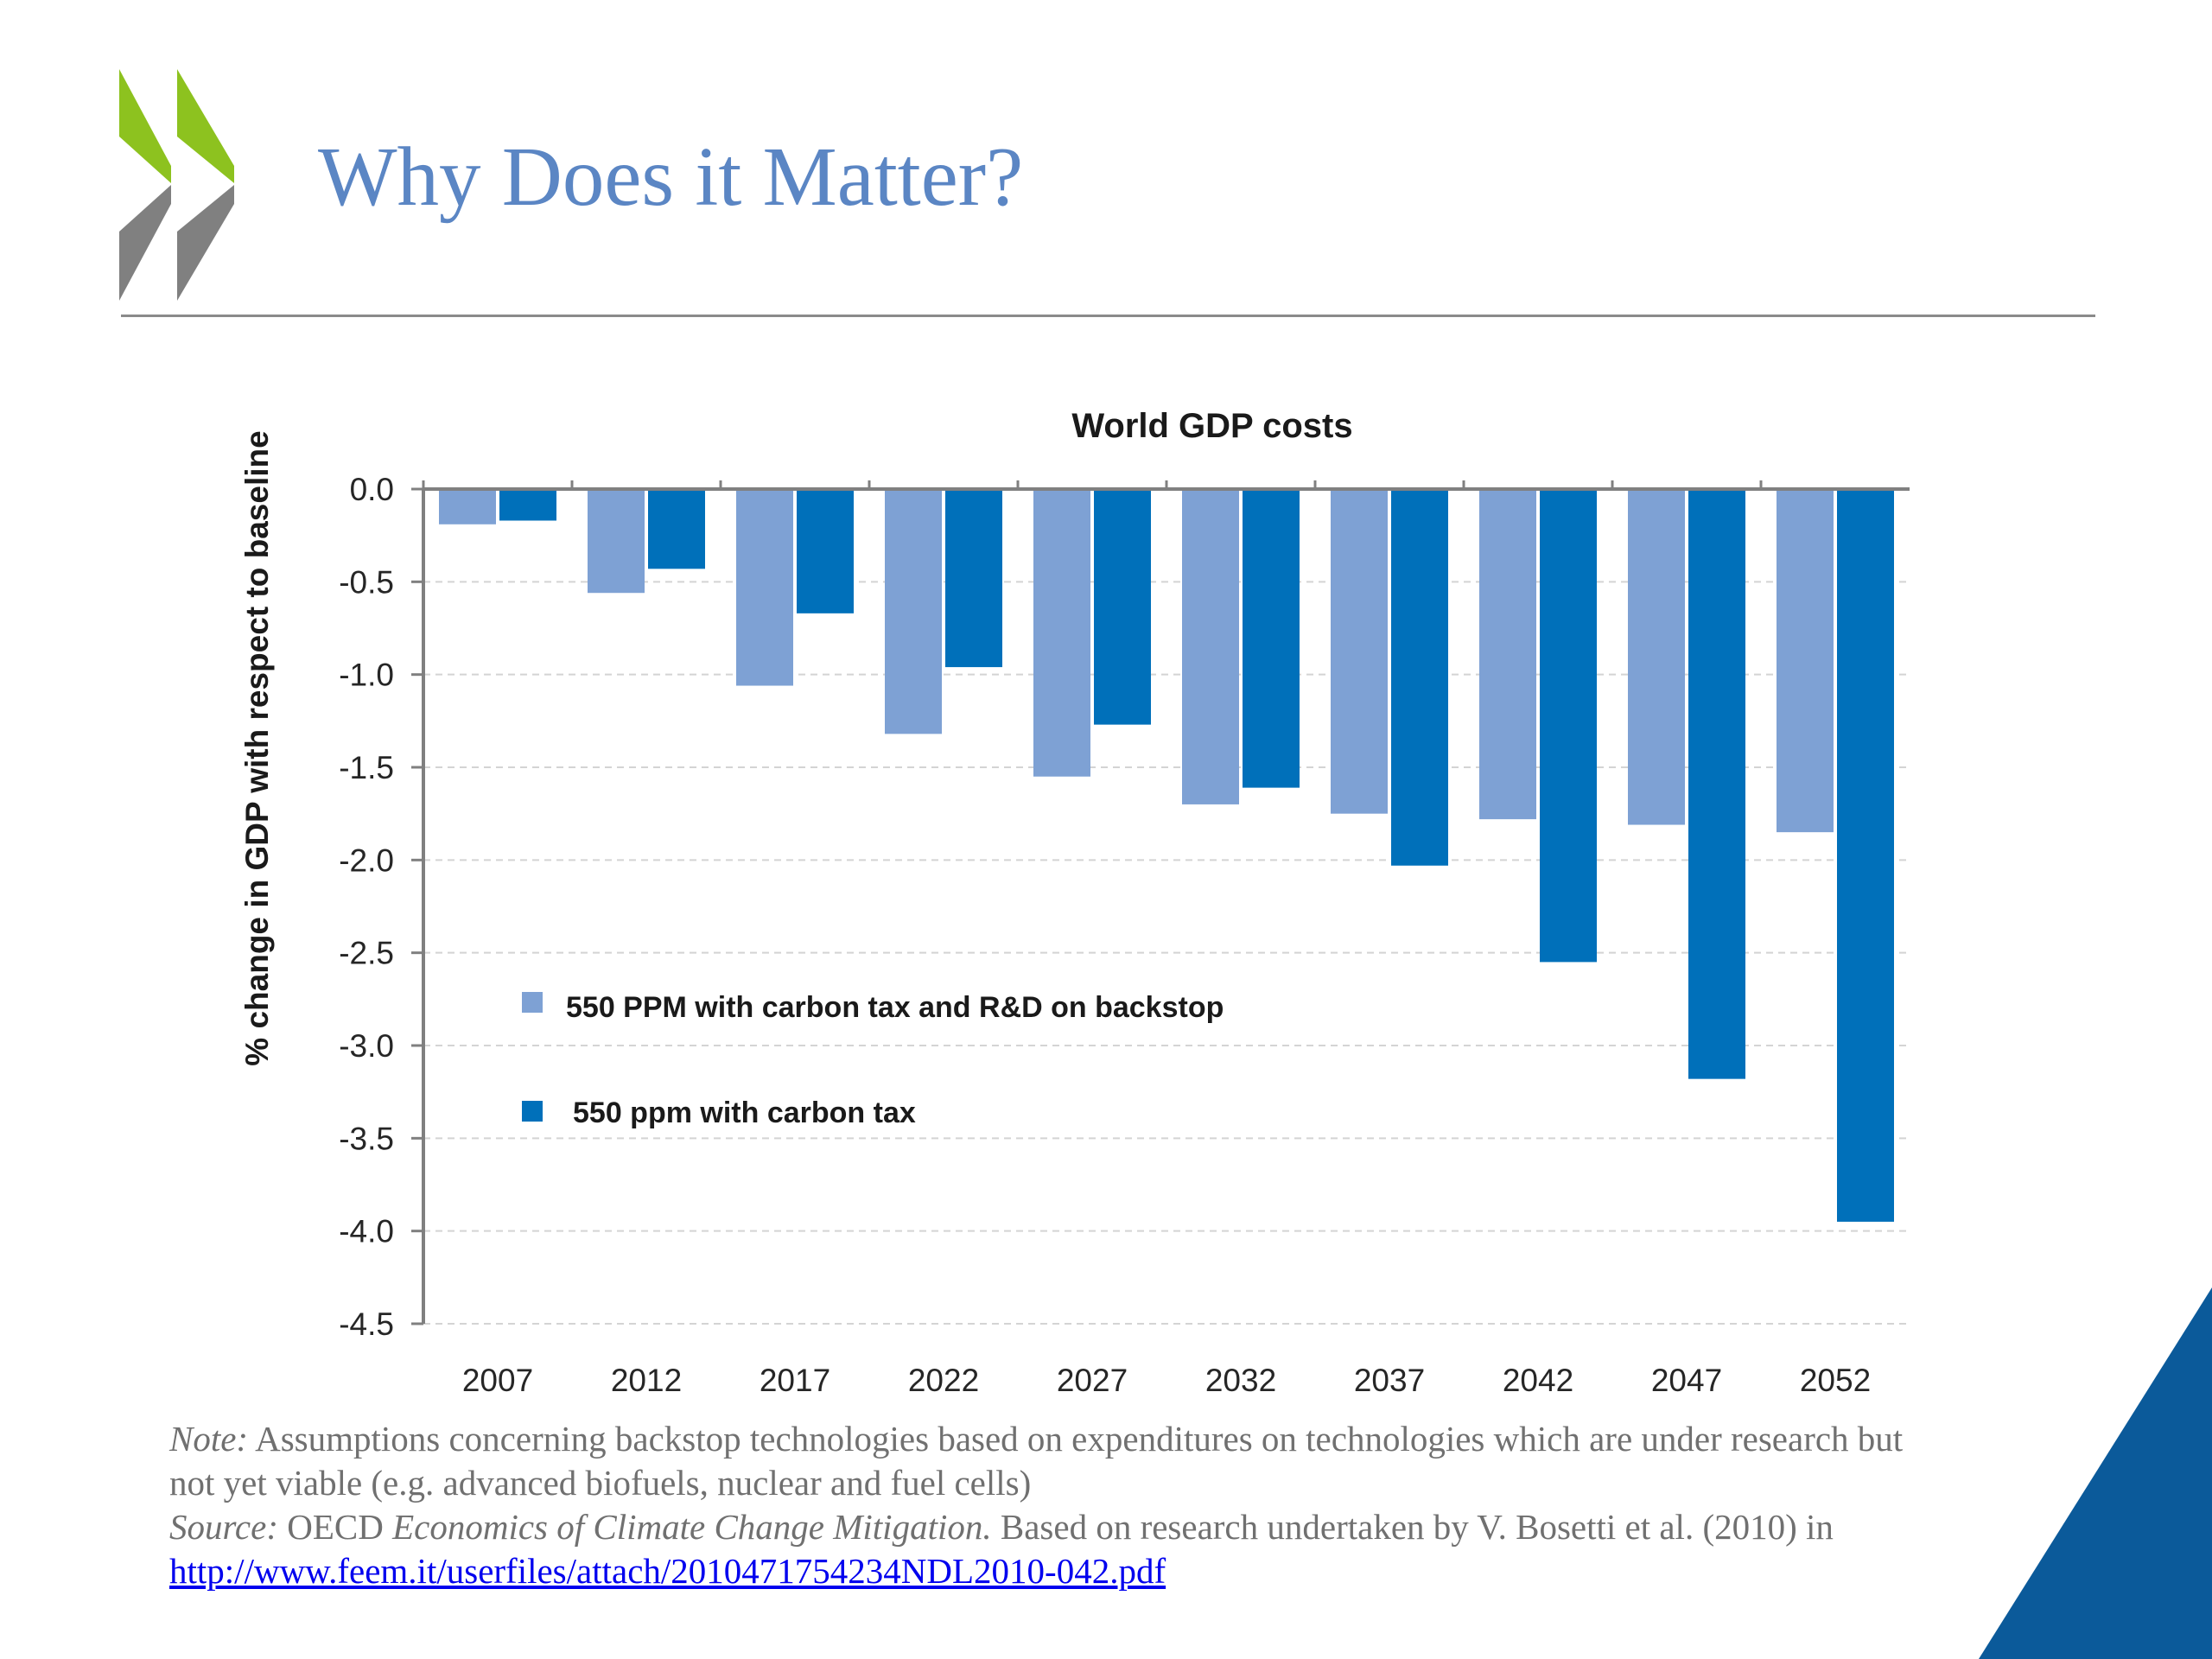 This screenshot has height=1659, width=2212. What do you see at coordinates (1122, 607) in the screenshot?
I see `bar-dark-2027` at bounding box center [1122, 607].